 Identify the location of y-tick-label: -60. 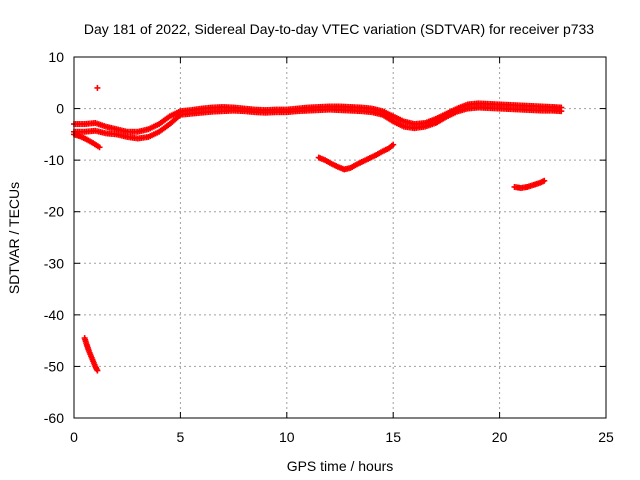
(54, 418).